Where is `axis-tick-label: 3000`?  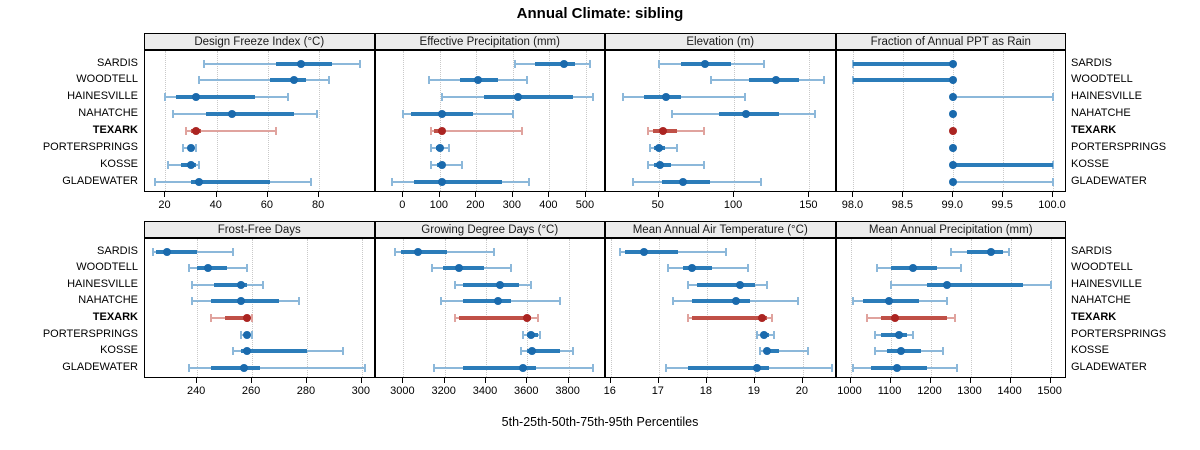
axis-tick-label: 3000 is located at coordinates (402, 391).